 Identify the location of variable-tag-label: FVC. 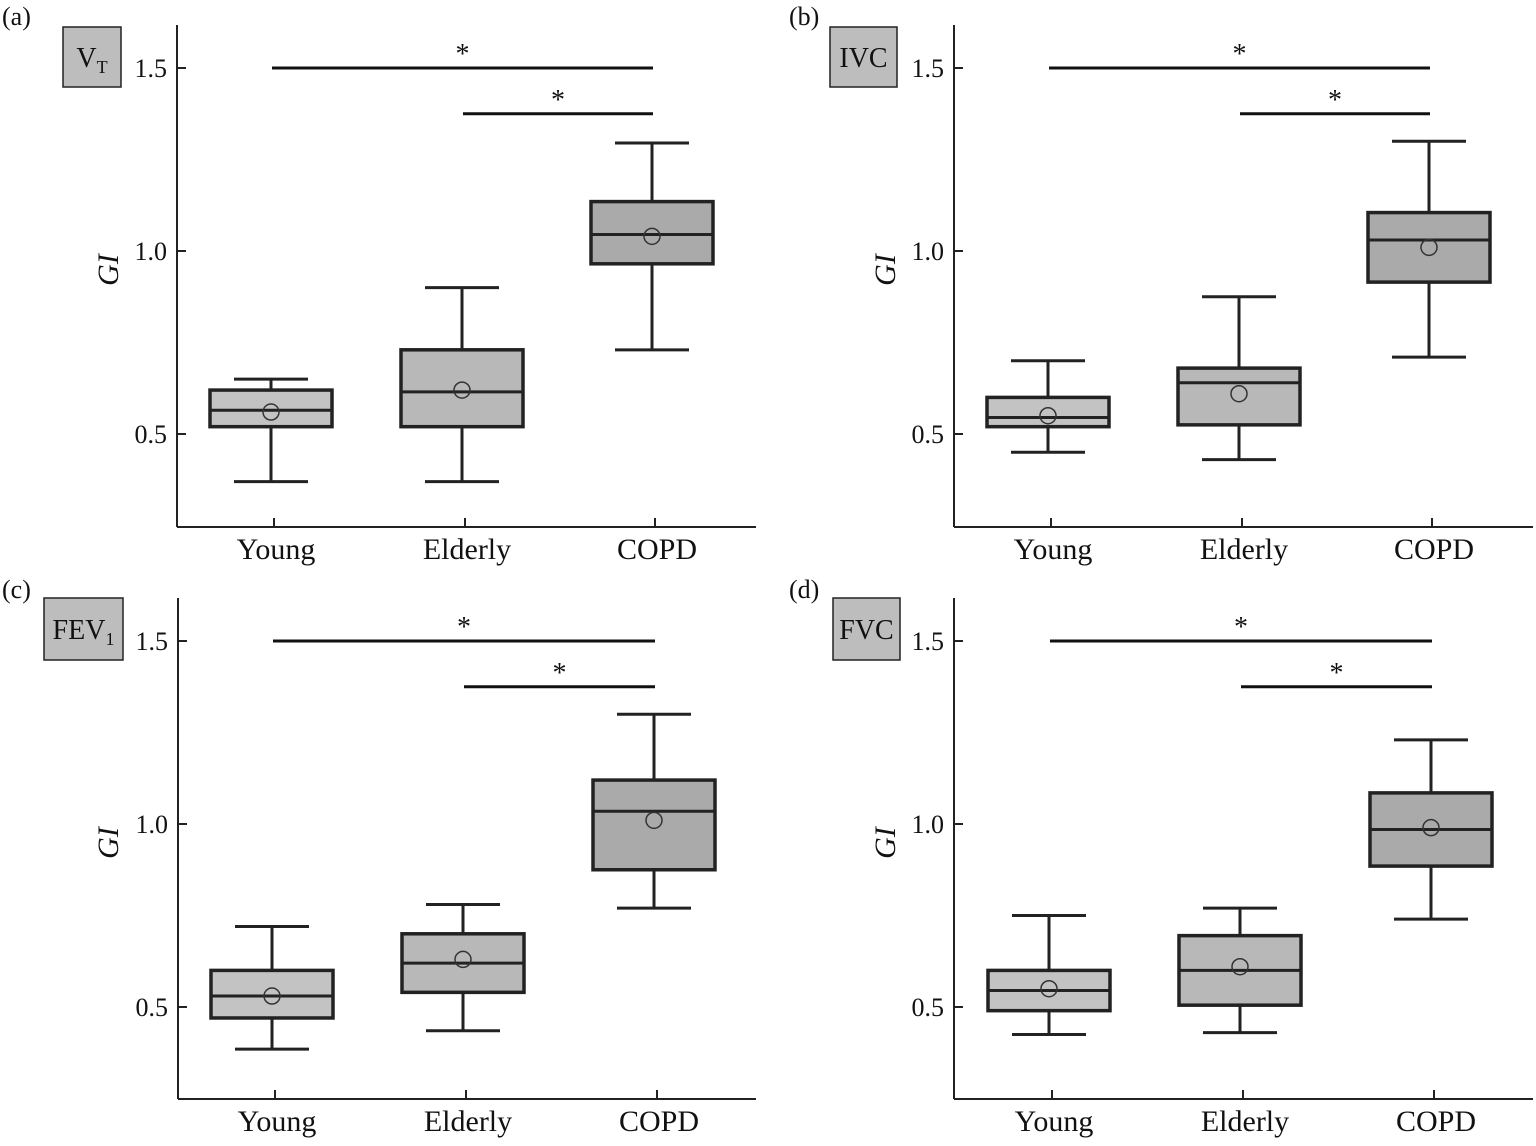
(866, 630).